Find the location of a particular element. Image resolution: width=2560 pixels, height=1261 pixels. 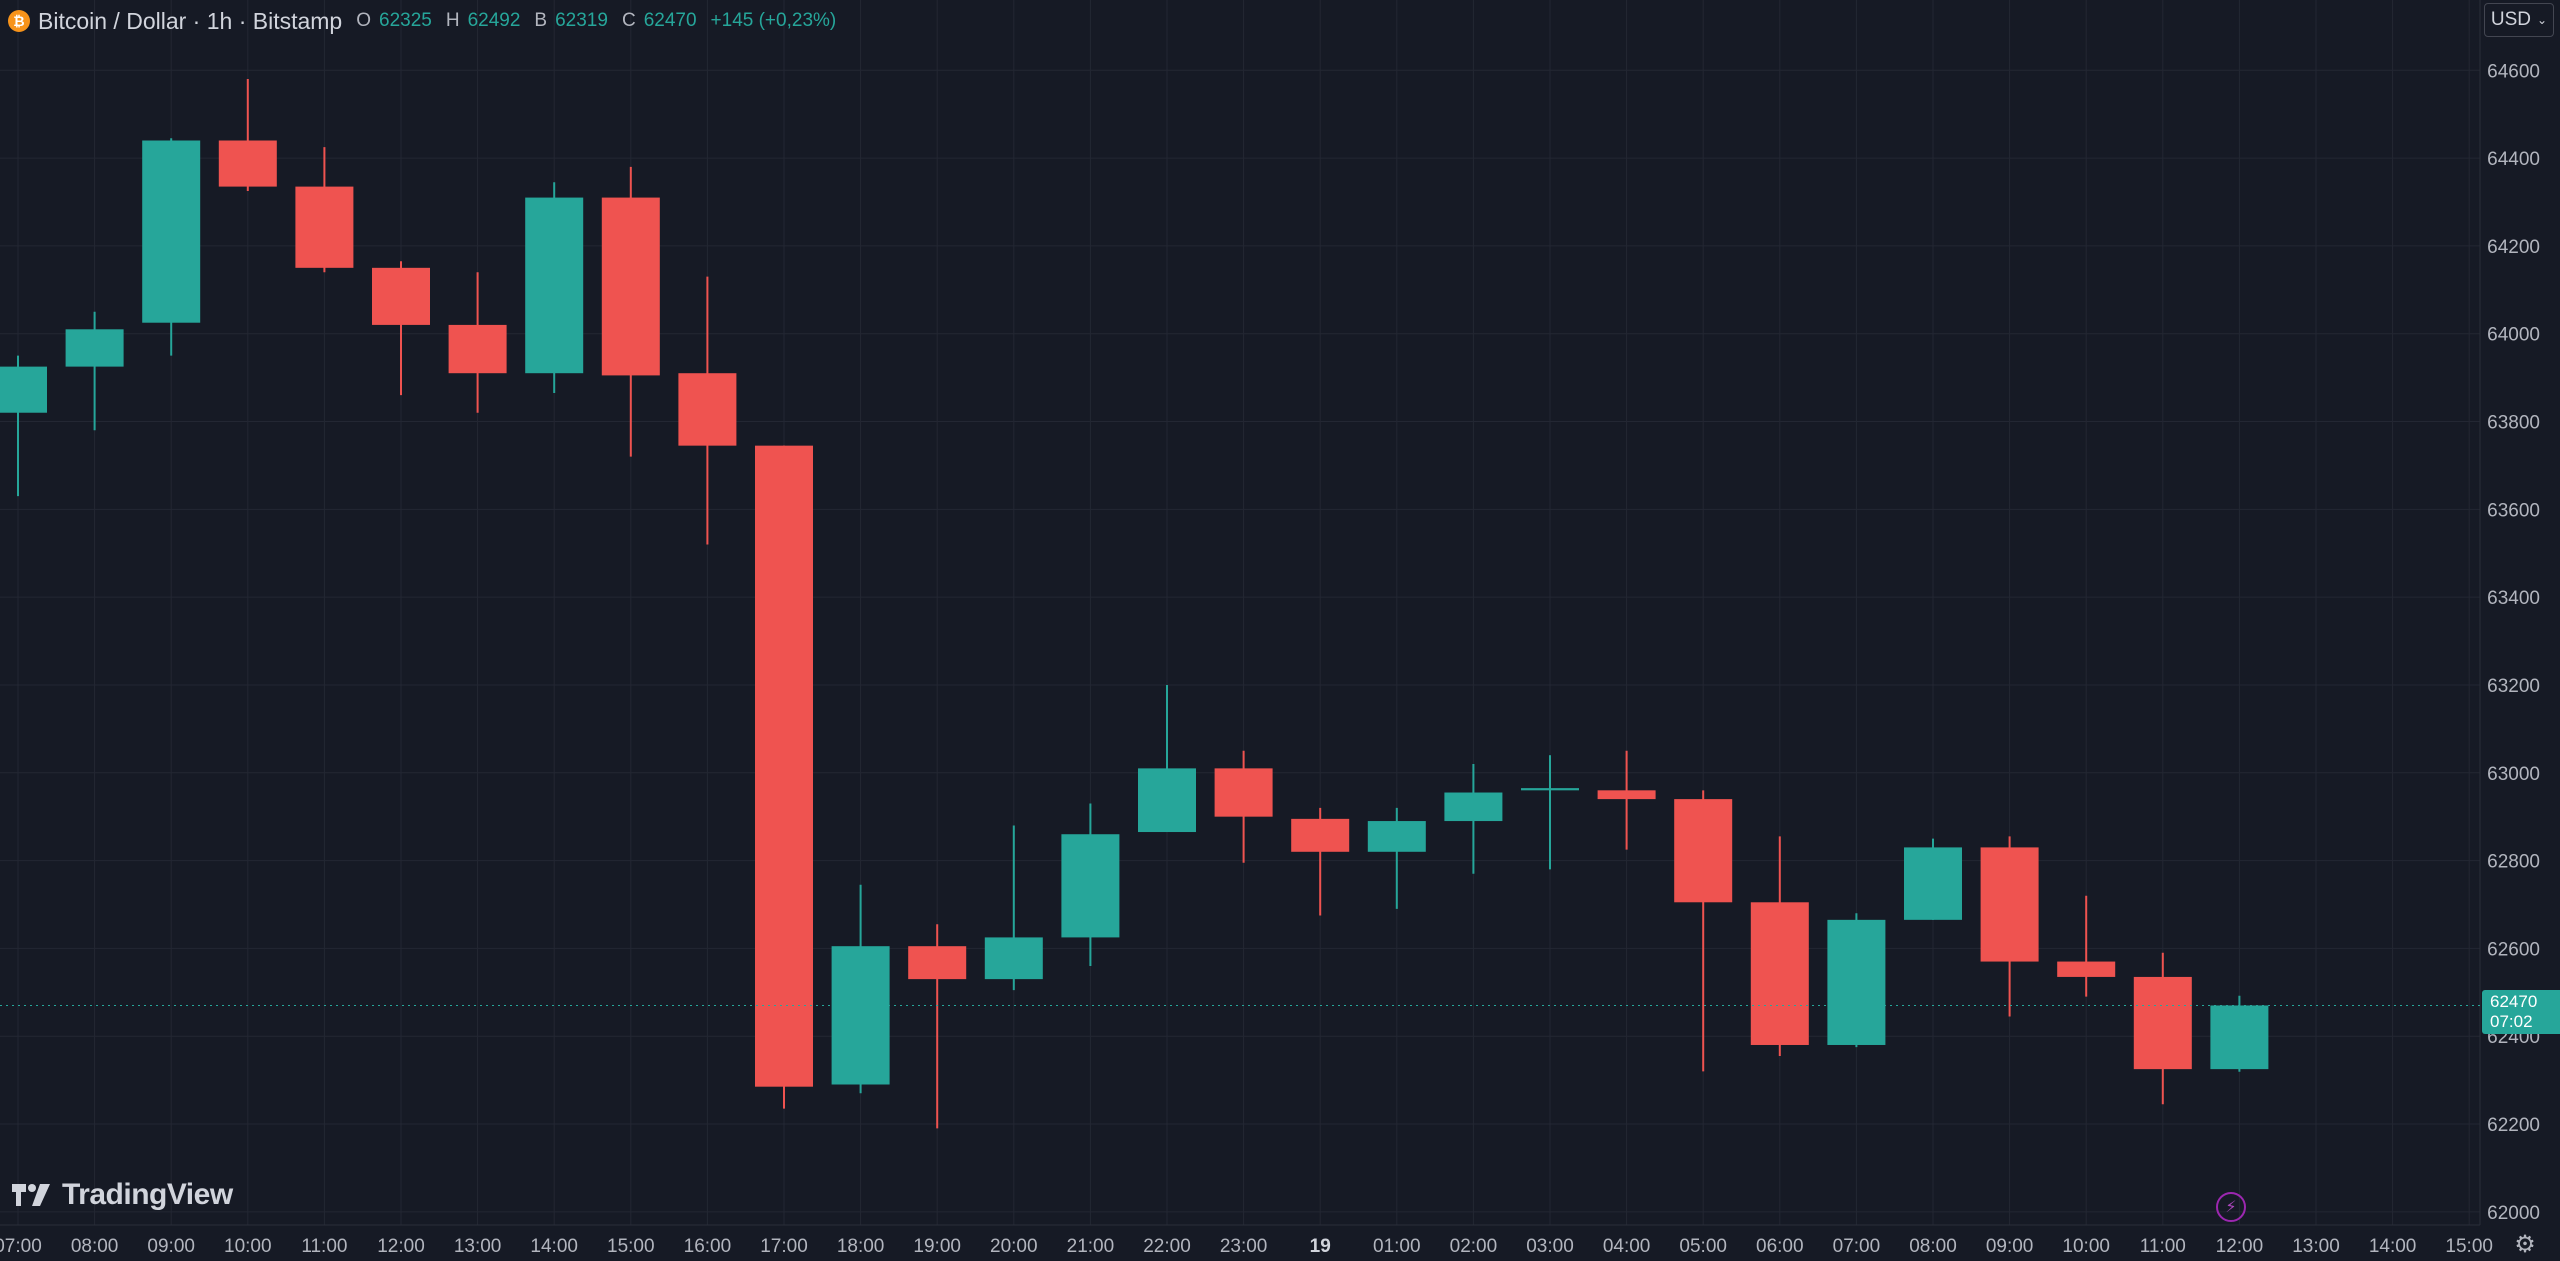

time-tick-label: 10:00 is located at coordinates (248, 1246).